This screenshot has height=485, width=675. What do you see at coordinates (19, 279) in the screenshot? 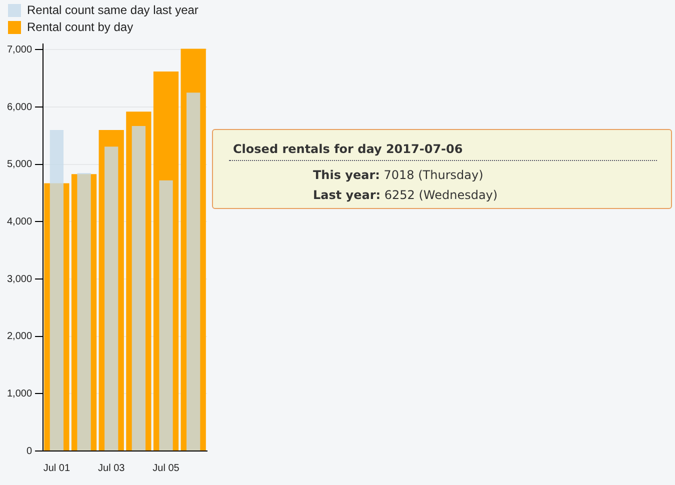
I see `y-tick-label: 3,000` at bounding box center [19, 279].